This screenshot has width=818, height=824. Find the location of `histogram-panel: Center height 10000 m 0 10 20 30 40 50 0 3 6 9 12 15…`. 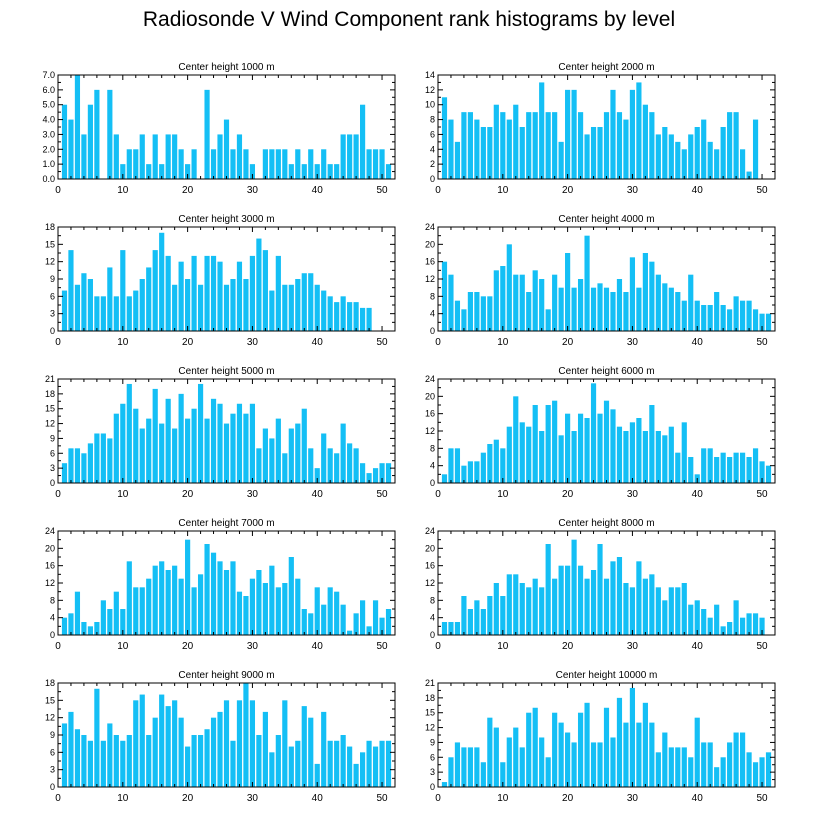

histogram-panel: Center height 10000 m 0 10 20 30 40 50 0 3 6 9 12 15… is located at coordinates (600, 737).